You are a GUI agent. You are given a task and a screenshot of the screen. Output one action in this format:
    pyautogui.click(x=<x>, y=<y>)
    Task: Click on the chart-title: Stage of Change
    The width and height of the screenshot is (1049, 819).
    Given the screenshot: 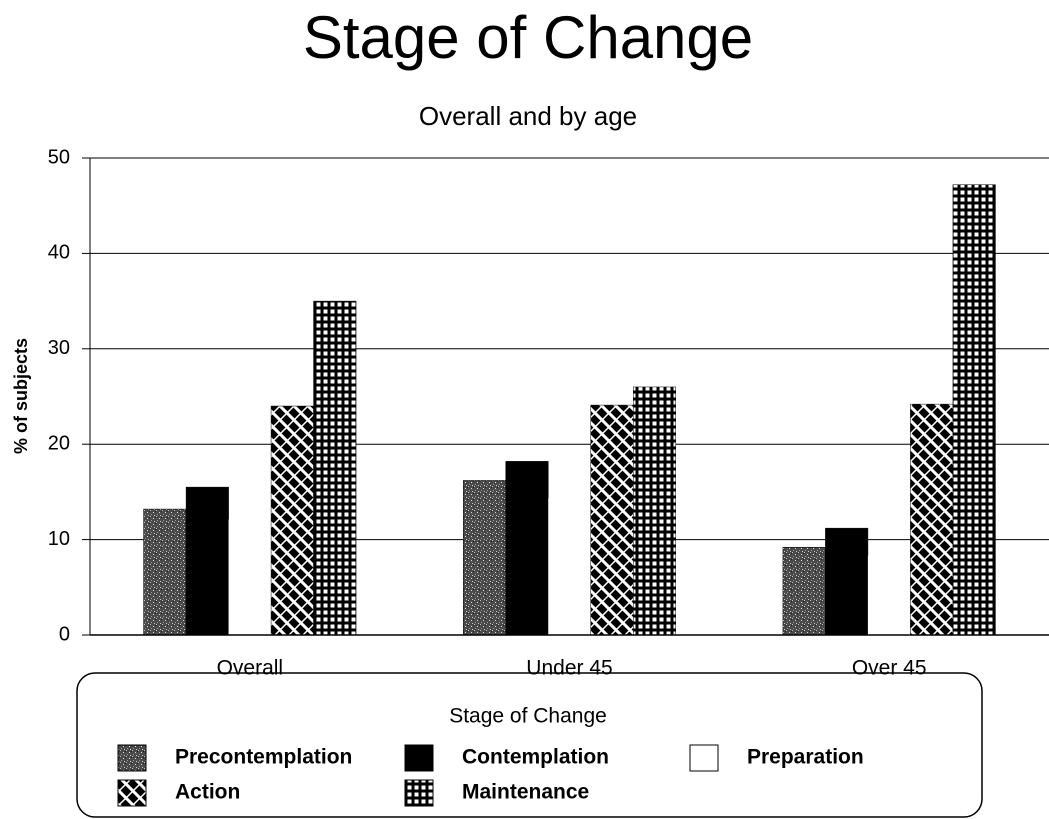 What is the action you would take?
    pyautogui.click(x=528, y=37)
    